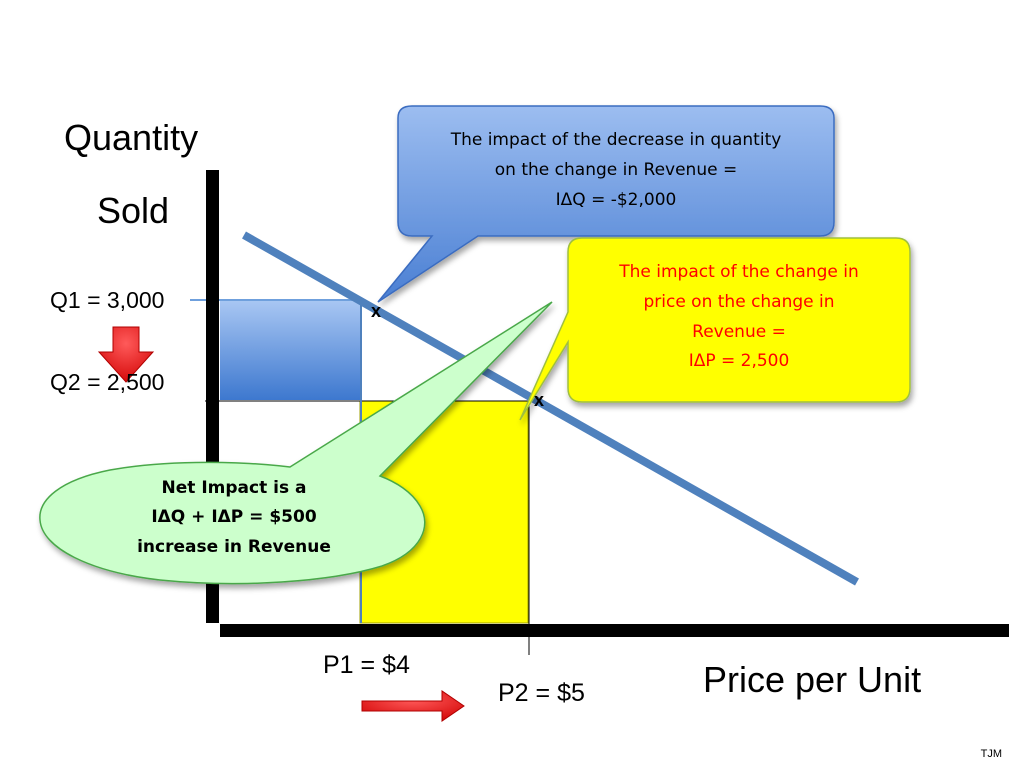  What do you see at coordinates (234, 546) in the screenshot?
I see `net-impact-line-3: increase in Revenue` at bounding box center [234, 546].